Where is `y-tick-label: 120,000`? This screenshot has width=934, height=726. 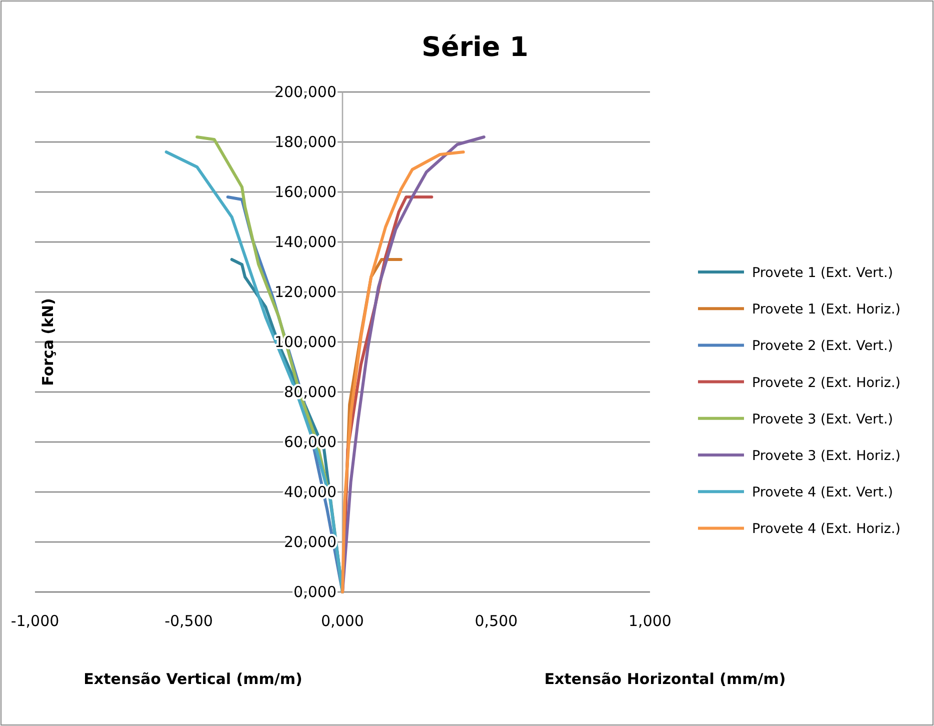
y-tick-label: 120,000 is located at coordinates (305, 292).